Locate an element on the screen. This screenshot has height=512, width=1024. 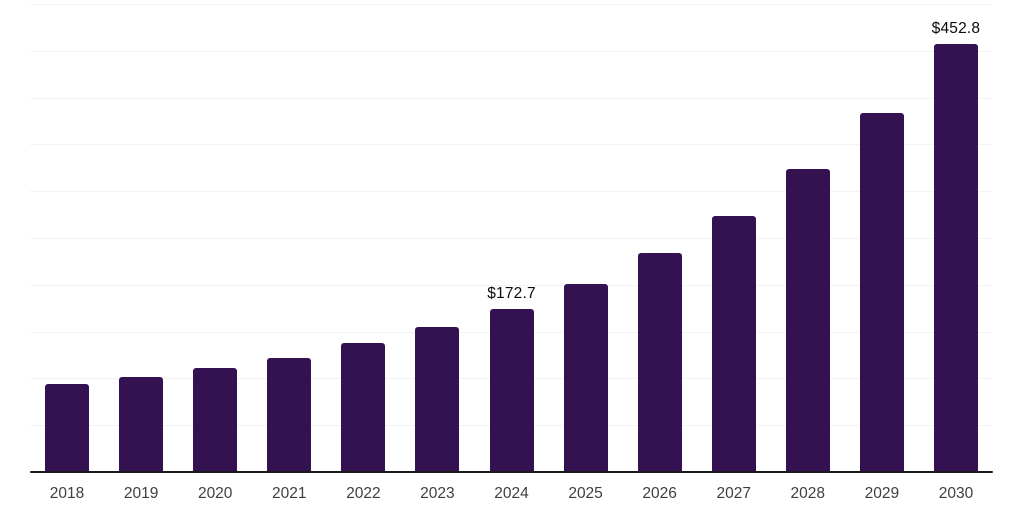
x-tick-2018: 2018 is located at coordinates (67, 493).